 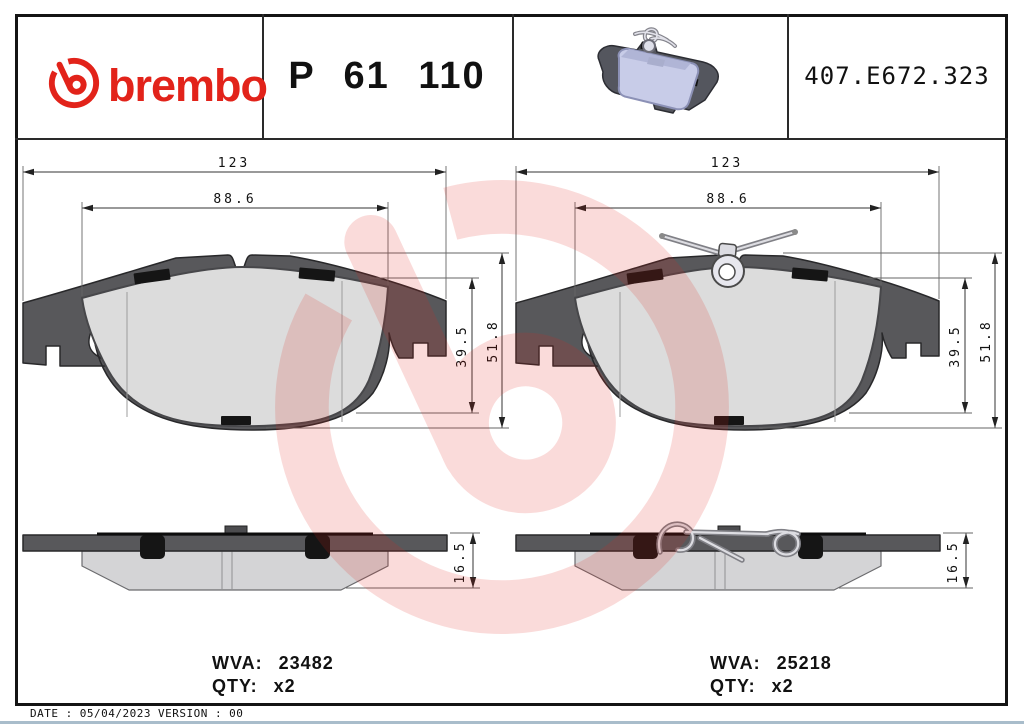 I want to click on footer-dateline: DATE : 05/04/2023 VERSION : 00, so click(x=140, y=713).